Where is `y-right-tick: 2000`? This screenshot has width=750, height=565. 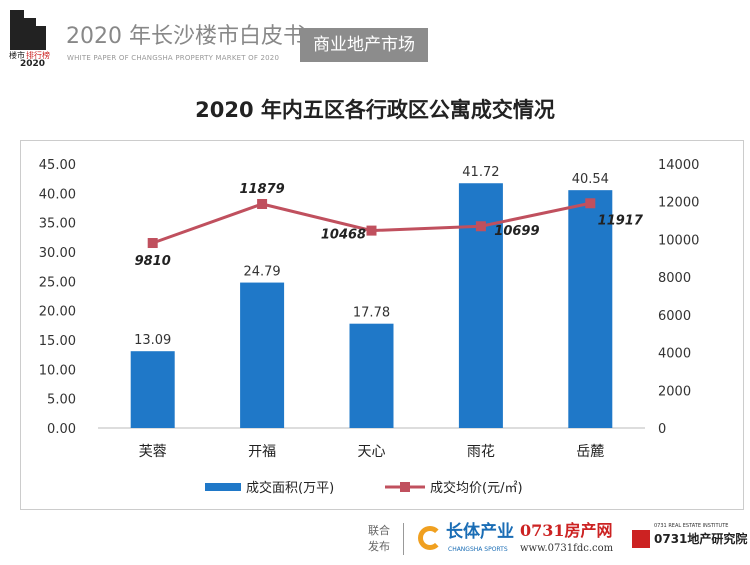 y-right-tick: 2000 is located at coordinates (674, 391).